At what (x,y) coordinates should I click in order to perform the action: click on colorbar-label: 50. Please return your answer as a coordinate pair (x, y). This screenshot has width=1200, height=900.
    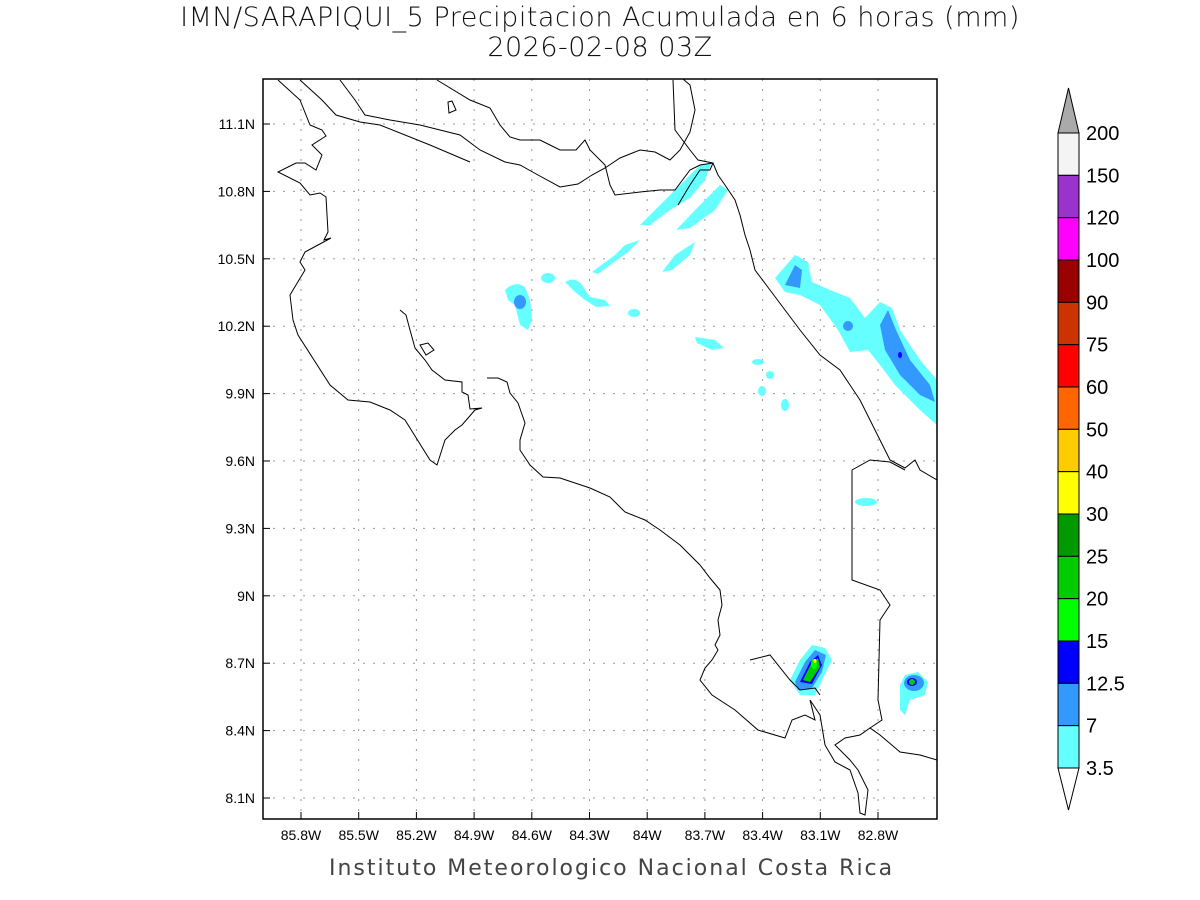
    Looking at the image, I should click on (1097, 430).